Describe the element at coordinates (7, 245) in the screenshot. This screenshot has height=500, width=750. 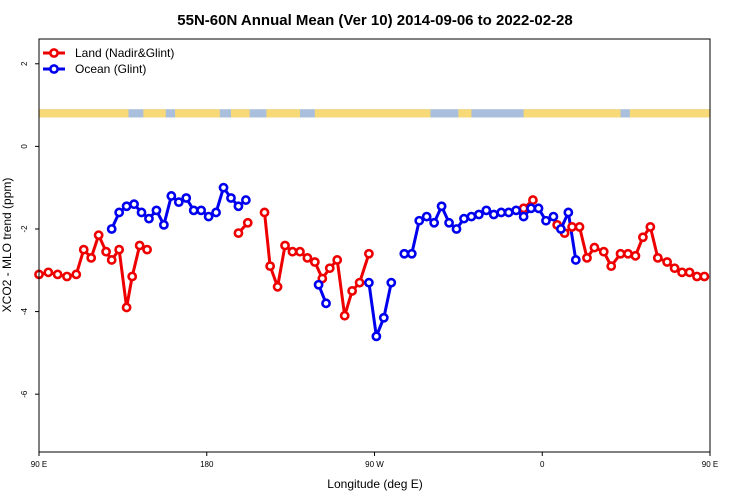
I see `y-axis-label: XCO2 - MLO trend (ppm)` at that location.